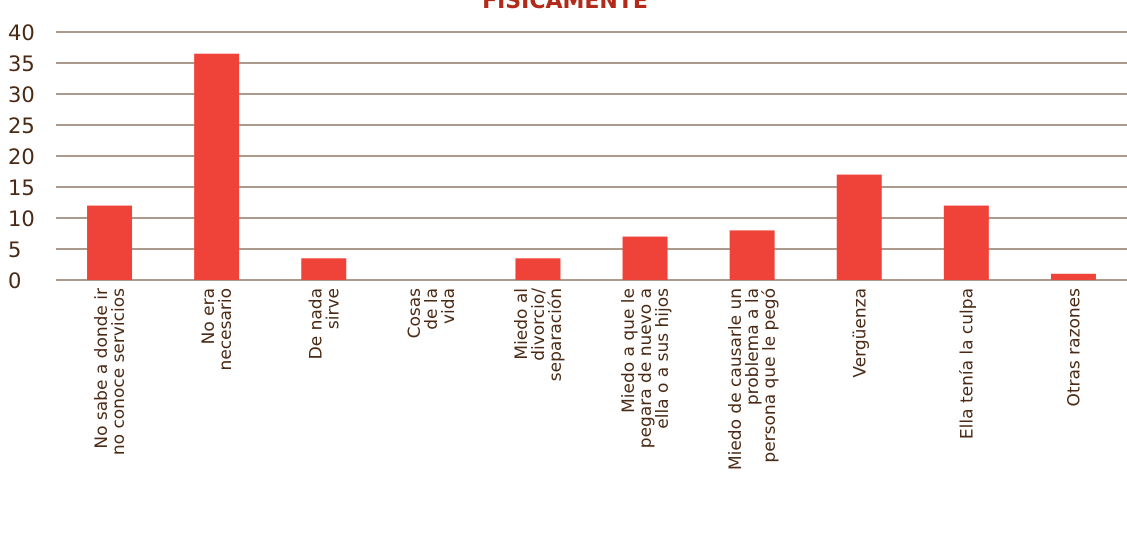 Image resolution: width=1127 pixels, height=533 pixels. Describe the element at coordinates (226, 329) in the screenshot. I see `category-label-line: necesario` at that location.